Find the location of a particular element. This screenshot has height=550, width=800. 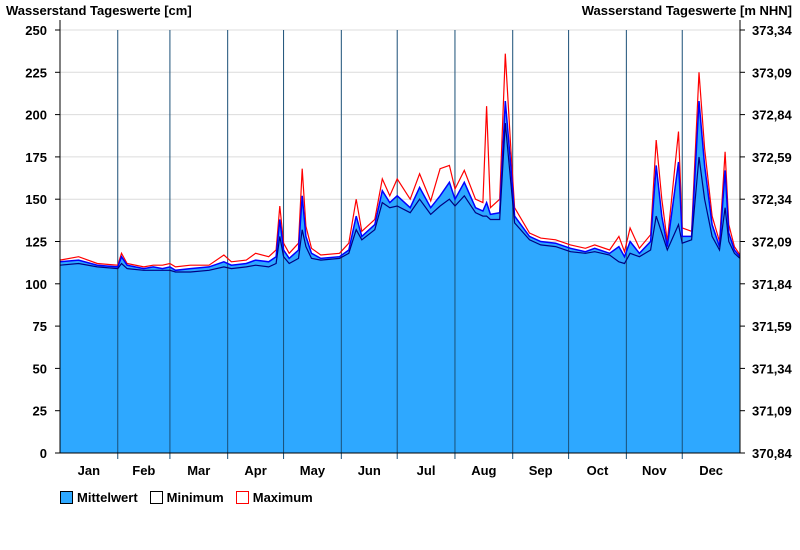

legend-item-mean: Mittelwert is located at coordinates (99, 497).